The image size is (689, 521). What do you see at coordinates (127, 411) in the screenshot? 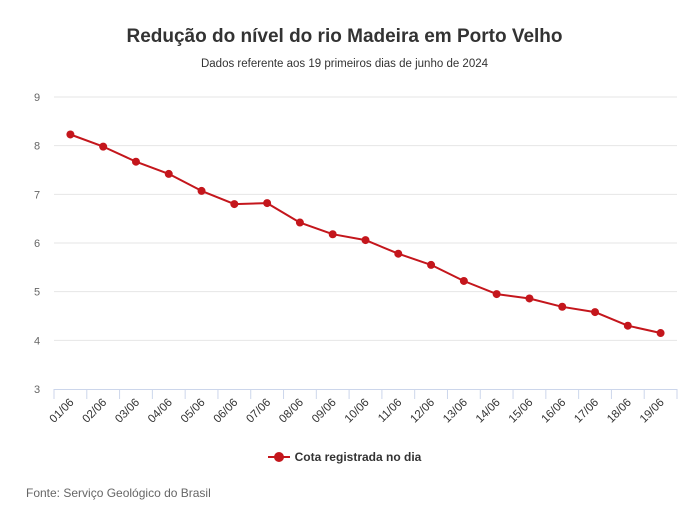
I see `x-tick-label: 03/06` at bounding box center [127, 411].